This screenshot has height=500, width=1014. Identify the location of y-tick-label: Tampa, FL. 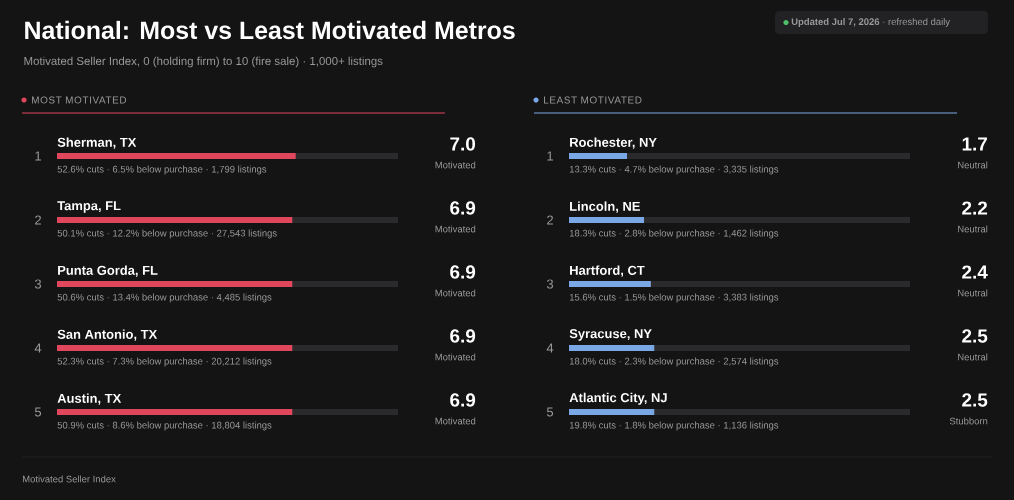
(89, 207).